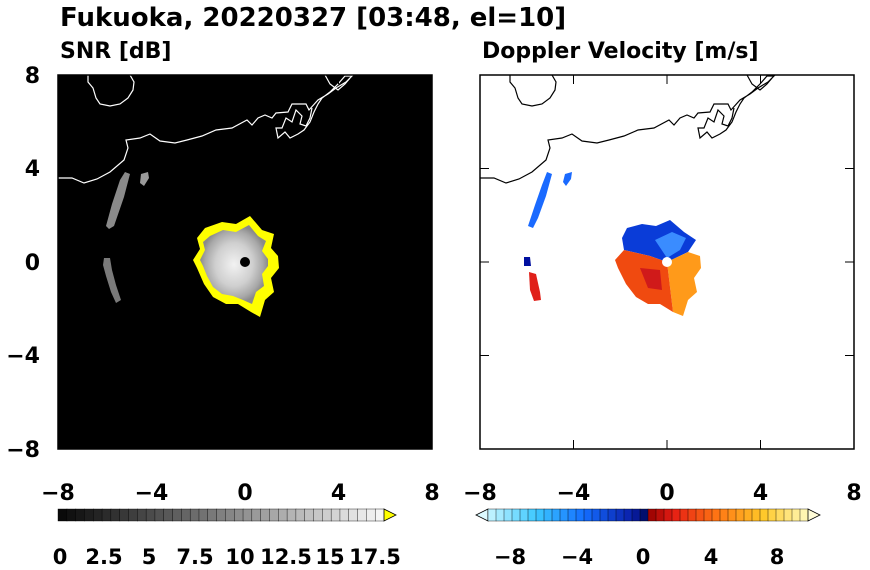 The width and height of the screenshot is (870, 570). What do you see at coordinates (482, 515) in the screenshot?
I see `velocity-colorbar-extend-min` at bounding box center [482, 515].